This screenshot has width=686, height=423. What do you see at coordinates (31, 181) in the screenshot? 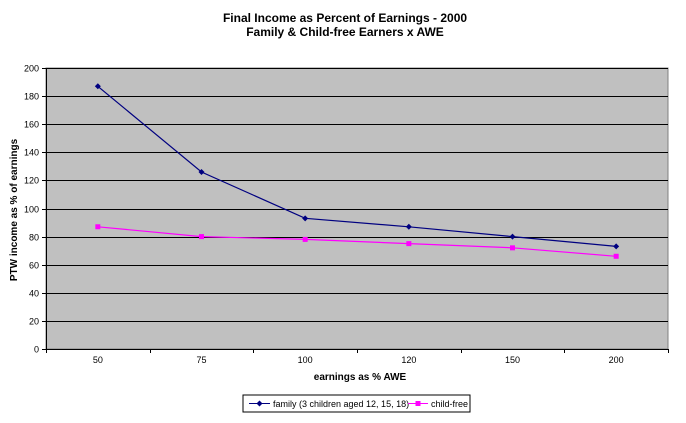
I see `y-tick-label: 120` at bounding box center [31, 181].